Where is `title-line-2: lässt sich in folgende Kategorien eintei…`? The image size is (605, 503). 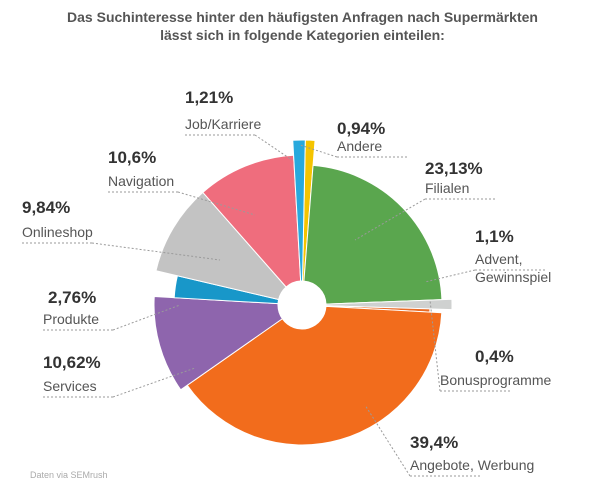
title-line-2: lässt sich in folgende Kategorien eintei… is located at coordinates (302, 35).